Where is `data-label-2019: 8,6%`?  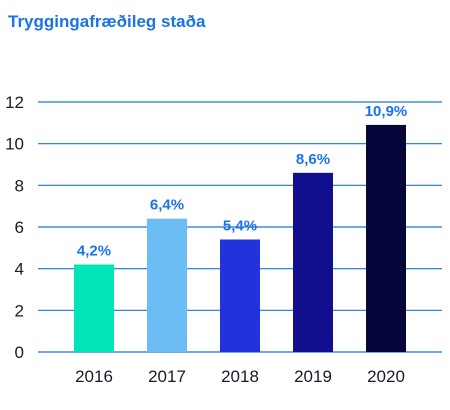
data-label-2019: 8,6% is located at coordinates (313, 159).